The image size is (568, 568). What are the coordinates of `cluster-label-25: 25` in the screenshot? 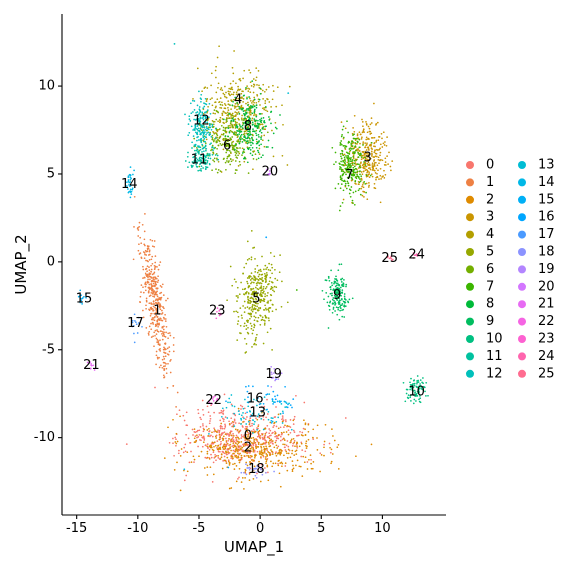 It's located at (389, 258).